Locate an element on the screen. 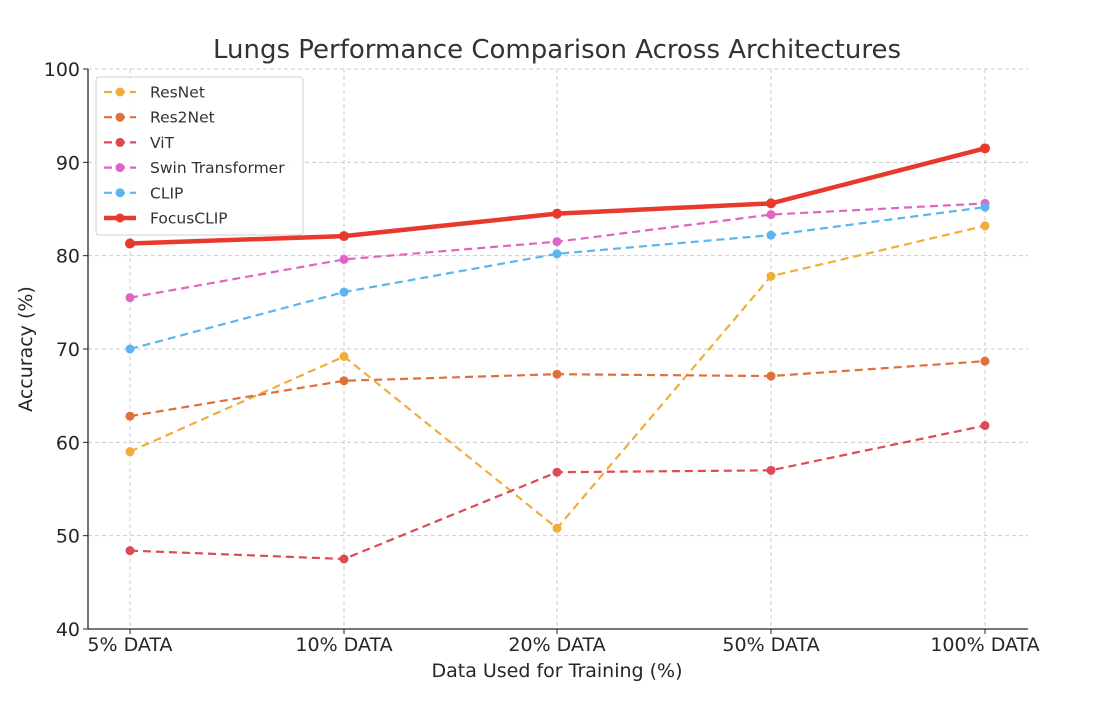 The width and height of the screenshot is (1098, 714). y-tick-label: 50 is located at coordinates (68, 537).